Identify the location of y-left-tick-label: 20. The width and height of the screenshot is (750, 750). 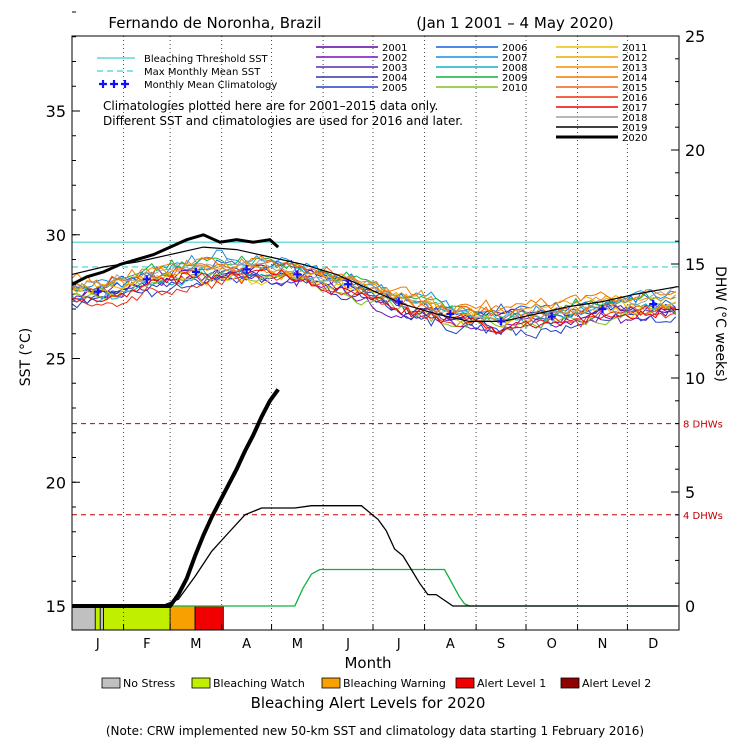
(56, 482).